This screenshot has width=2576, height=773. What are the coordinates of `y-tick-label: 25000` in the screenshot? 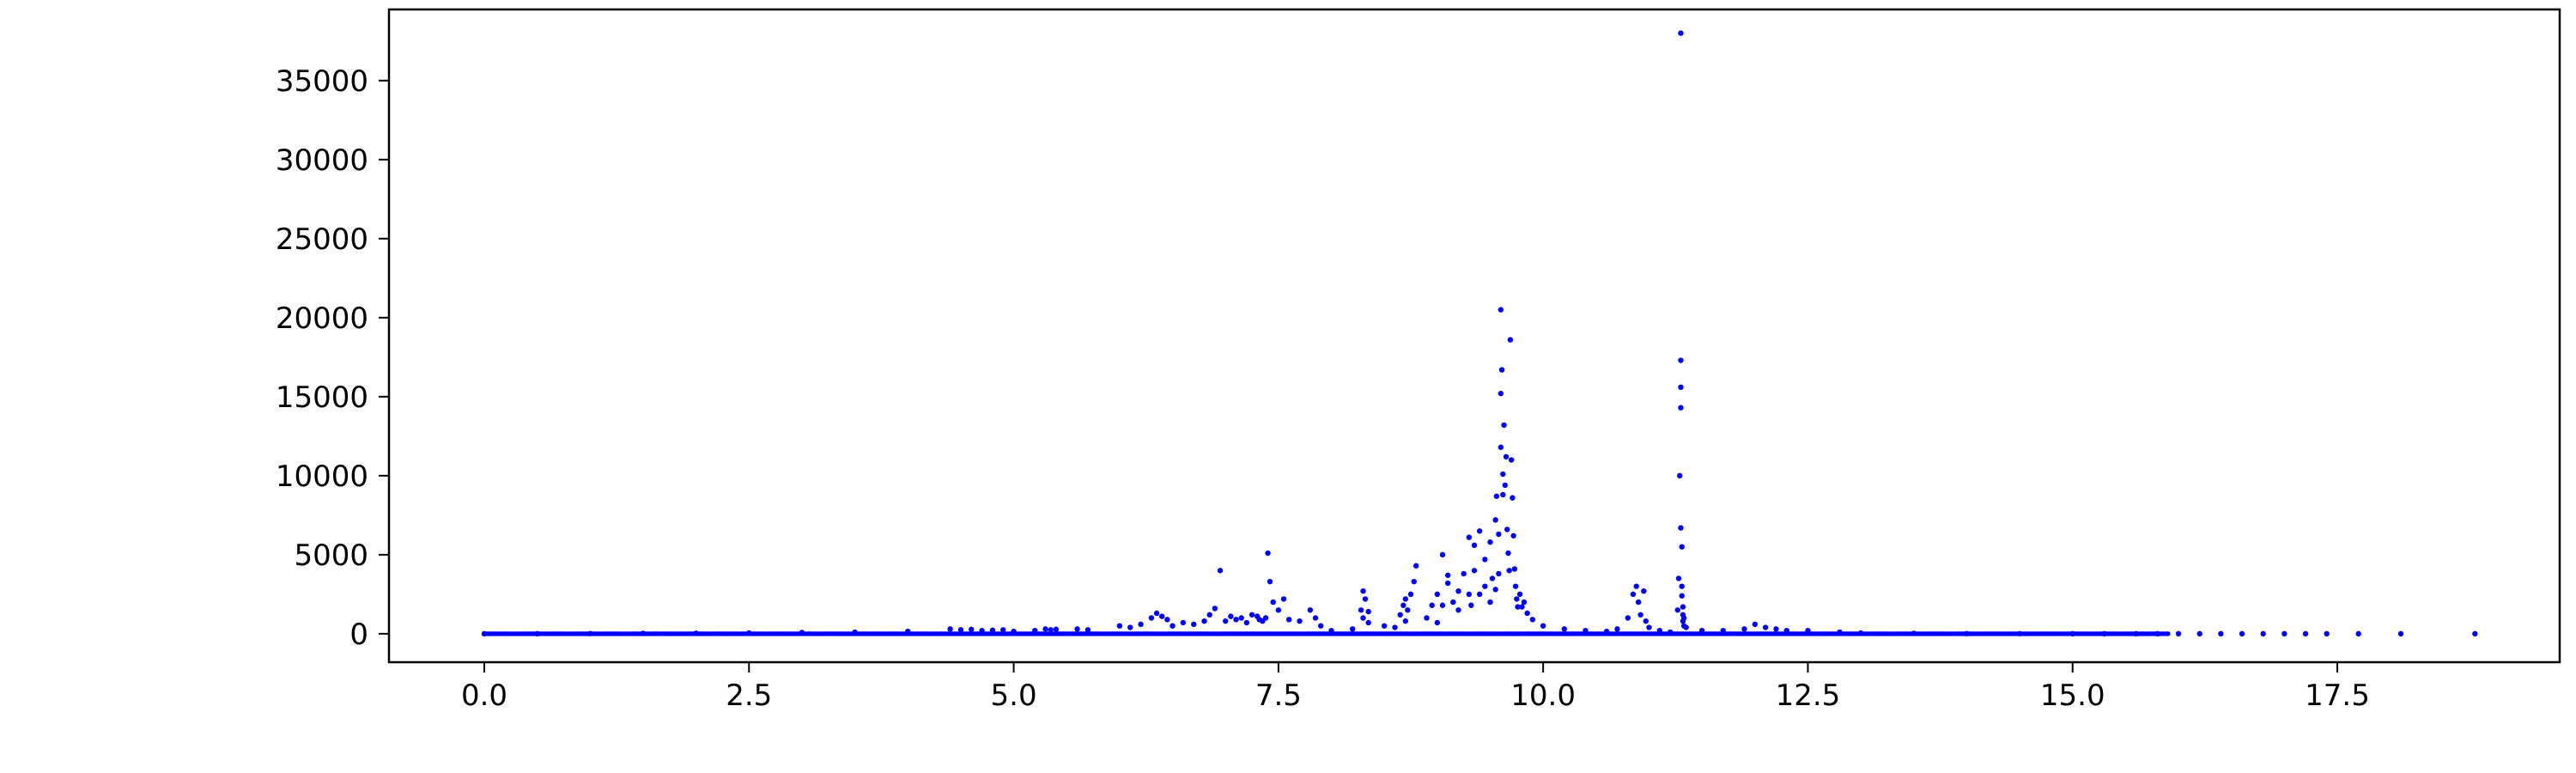 It's located at (322, 239).